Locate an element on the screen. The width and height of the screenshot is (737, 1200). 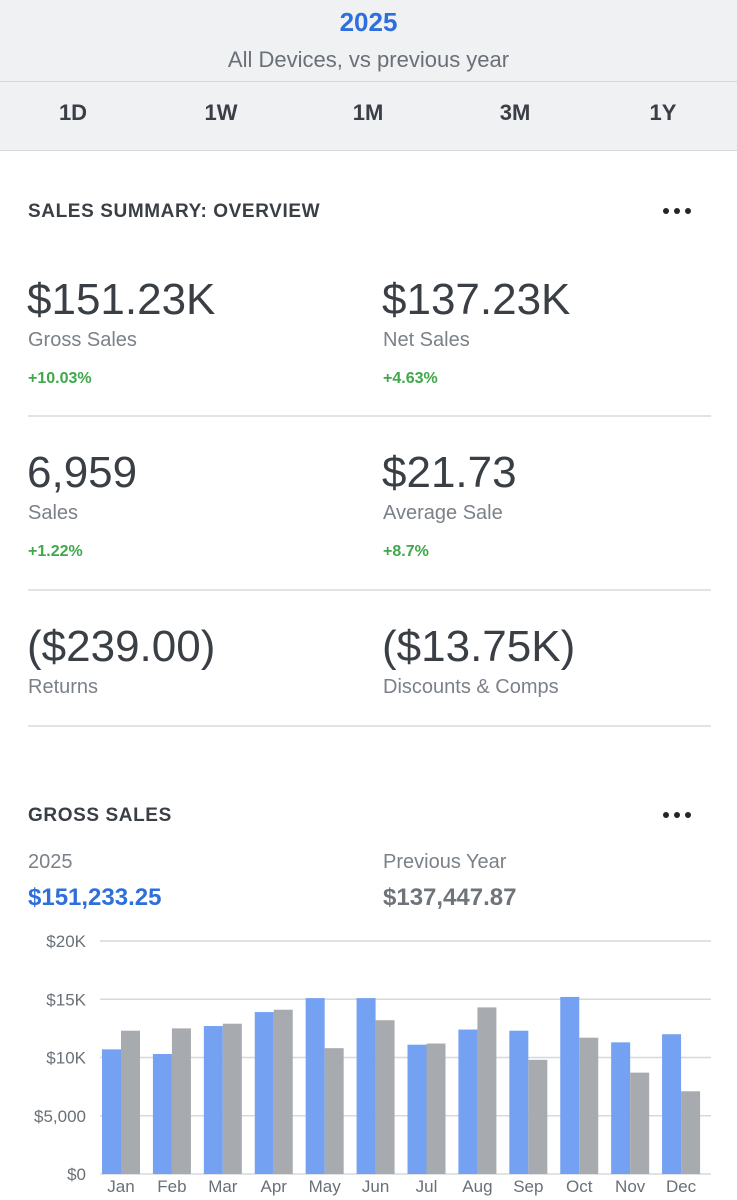
returns-value: ($239.00) is located at coordinates (121, 646).